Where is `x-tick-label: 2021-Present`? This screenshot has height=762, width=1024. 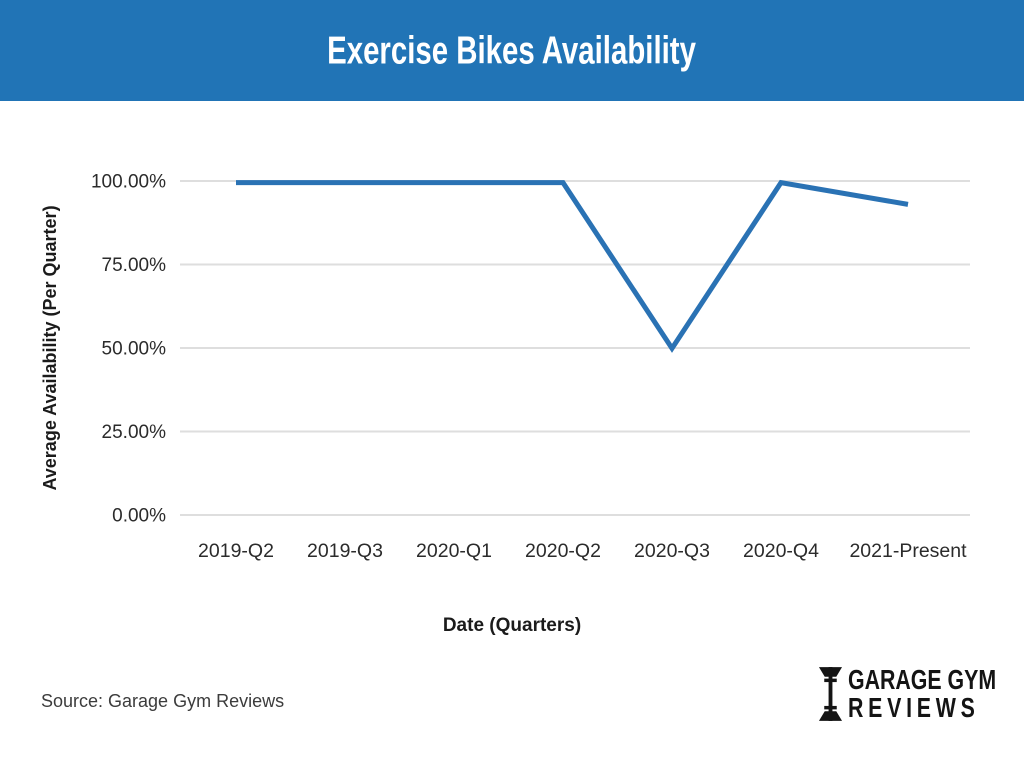 x-tick-label: 2021-Present is located at coordinates (908, 551).